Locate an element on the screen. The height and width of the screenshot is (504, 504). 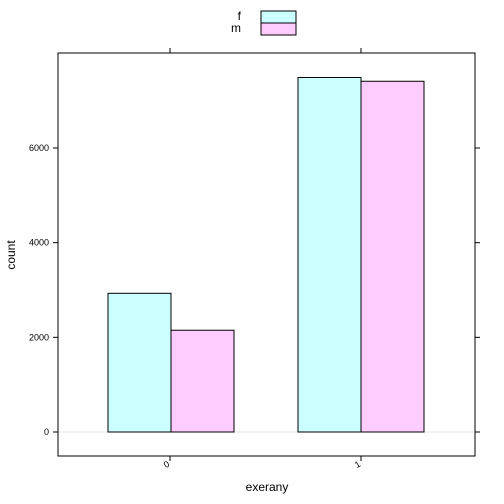
x-axis-label: exerany is located at coordinates (267, 487).